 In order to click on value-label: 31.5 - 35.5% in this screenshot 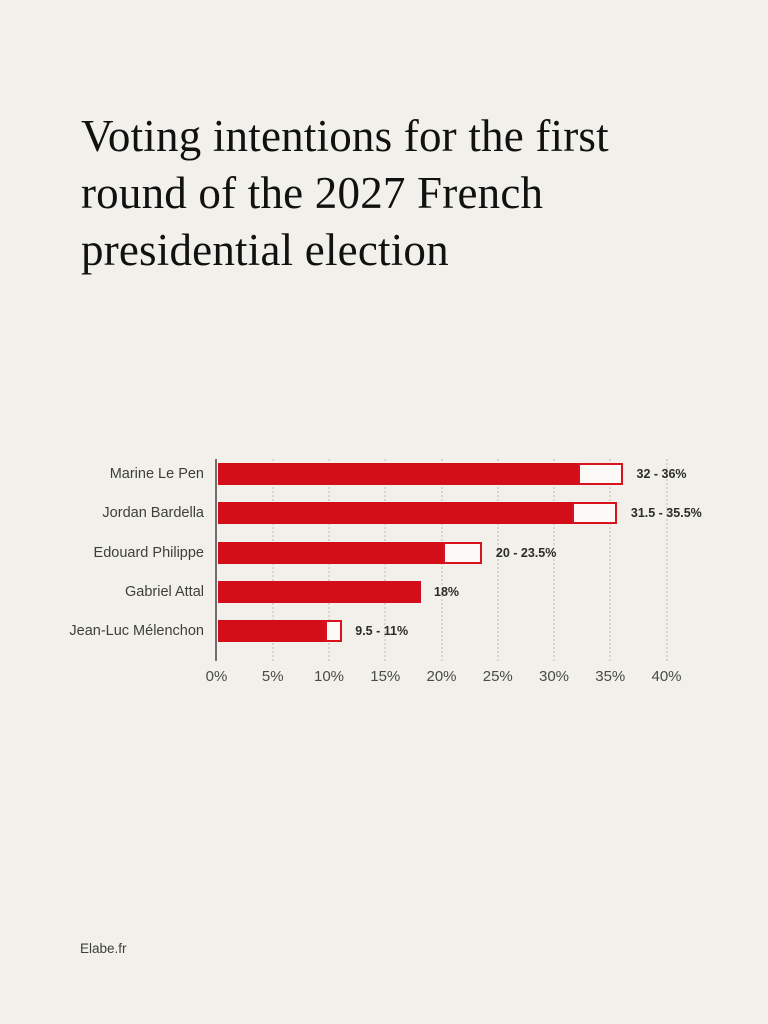, I will do `click(666, 513)`.